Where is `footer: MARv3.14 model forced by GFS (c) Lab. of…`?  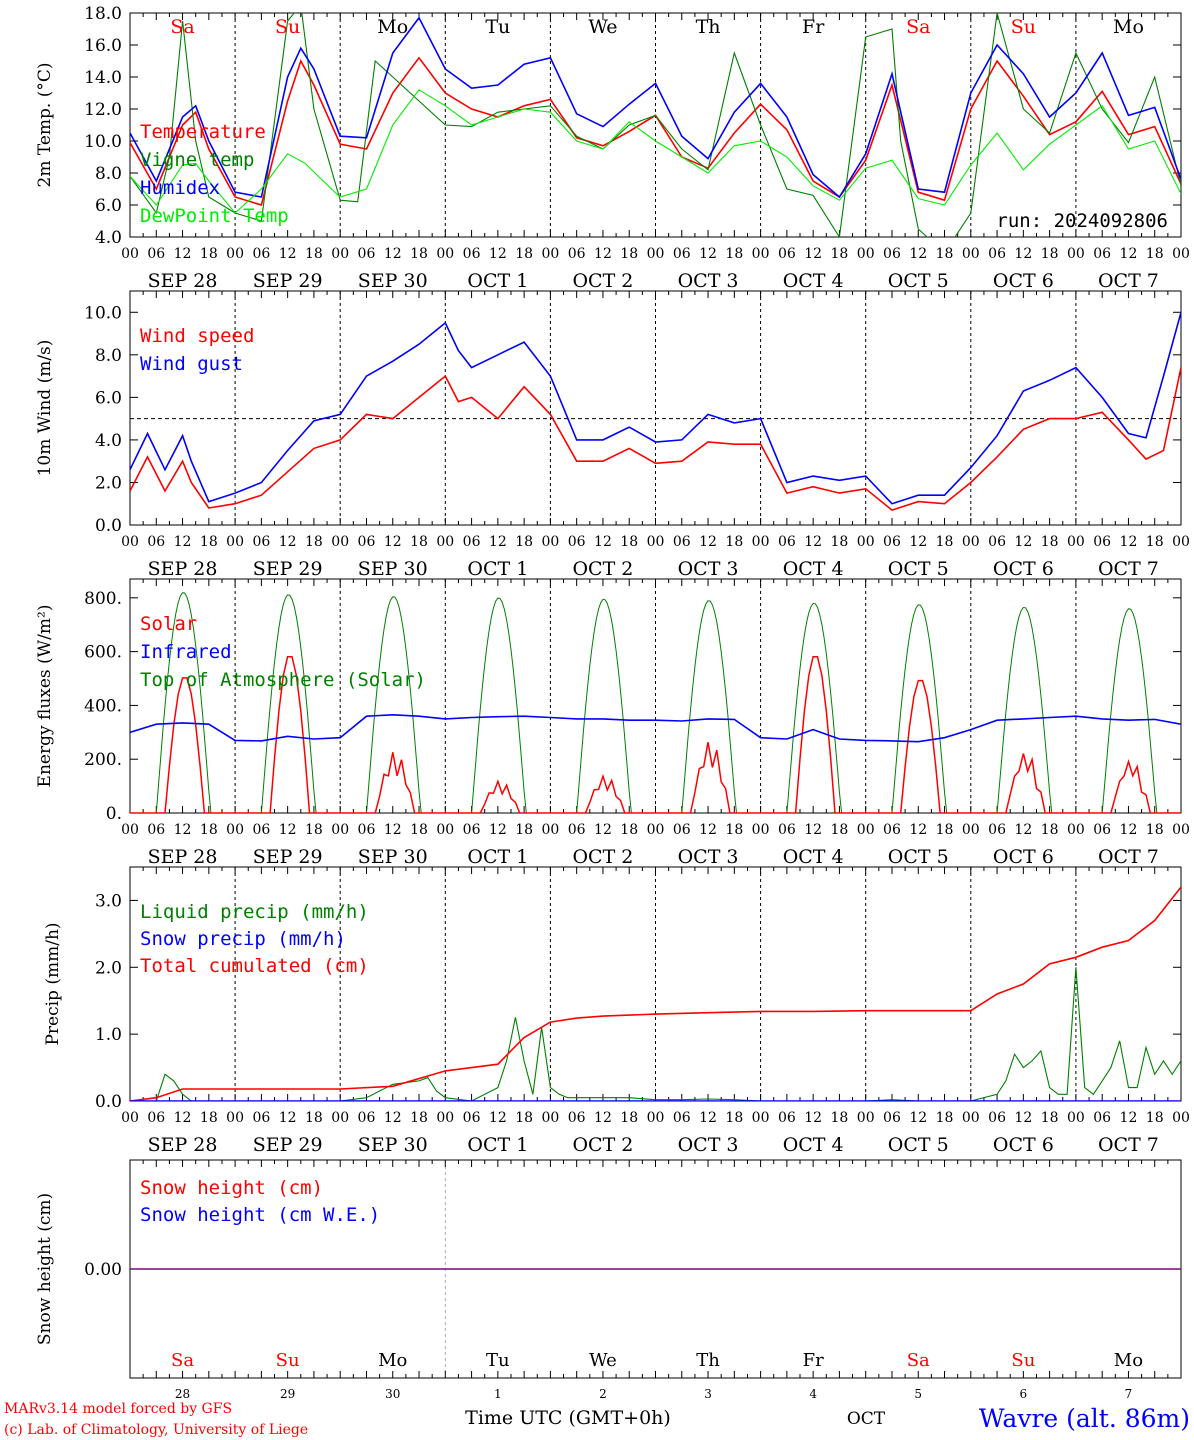 footer: MARv3.14 model forced by GFS (c) Lab. of… is located at coordinates (597, 1419).